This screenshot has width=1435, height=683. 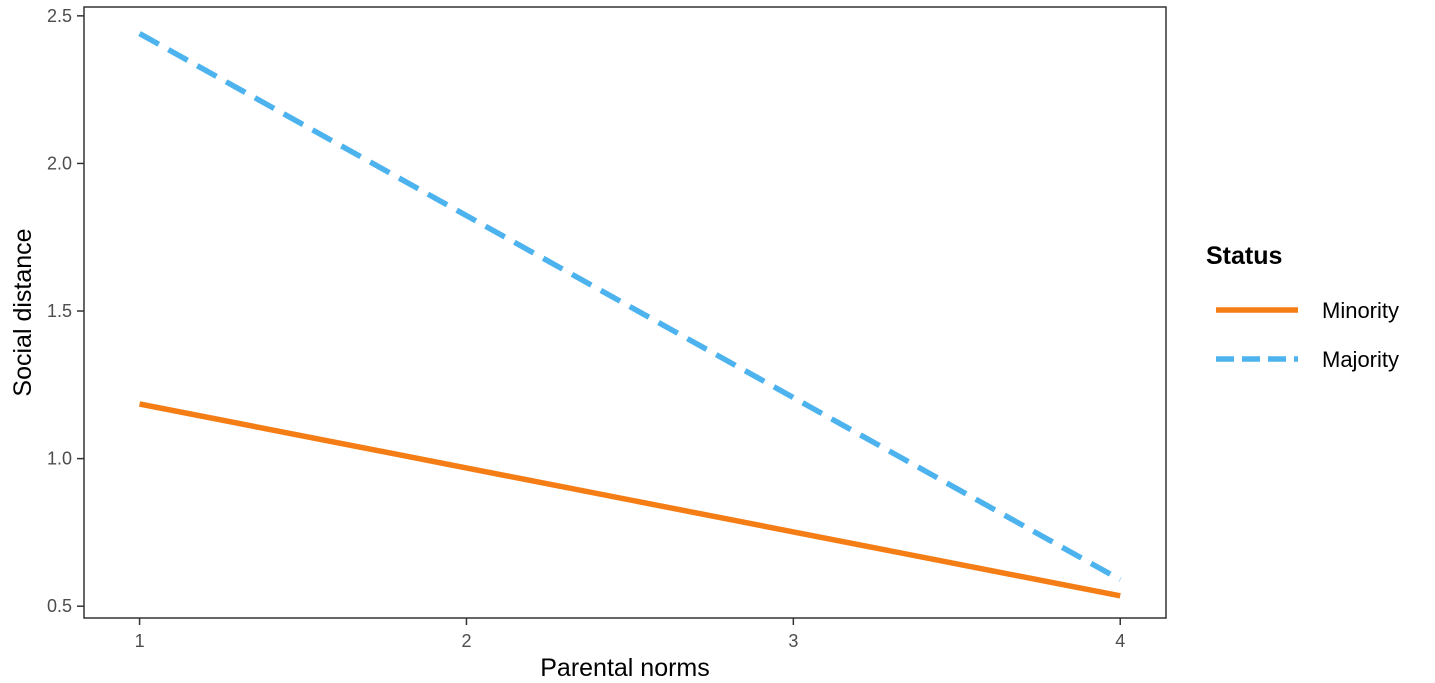 I want to click on x-tick-label: 2, so click(x=466, y=641).